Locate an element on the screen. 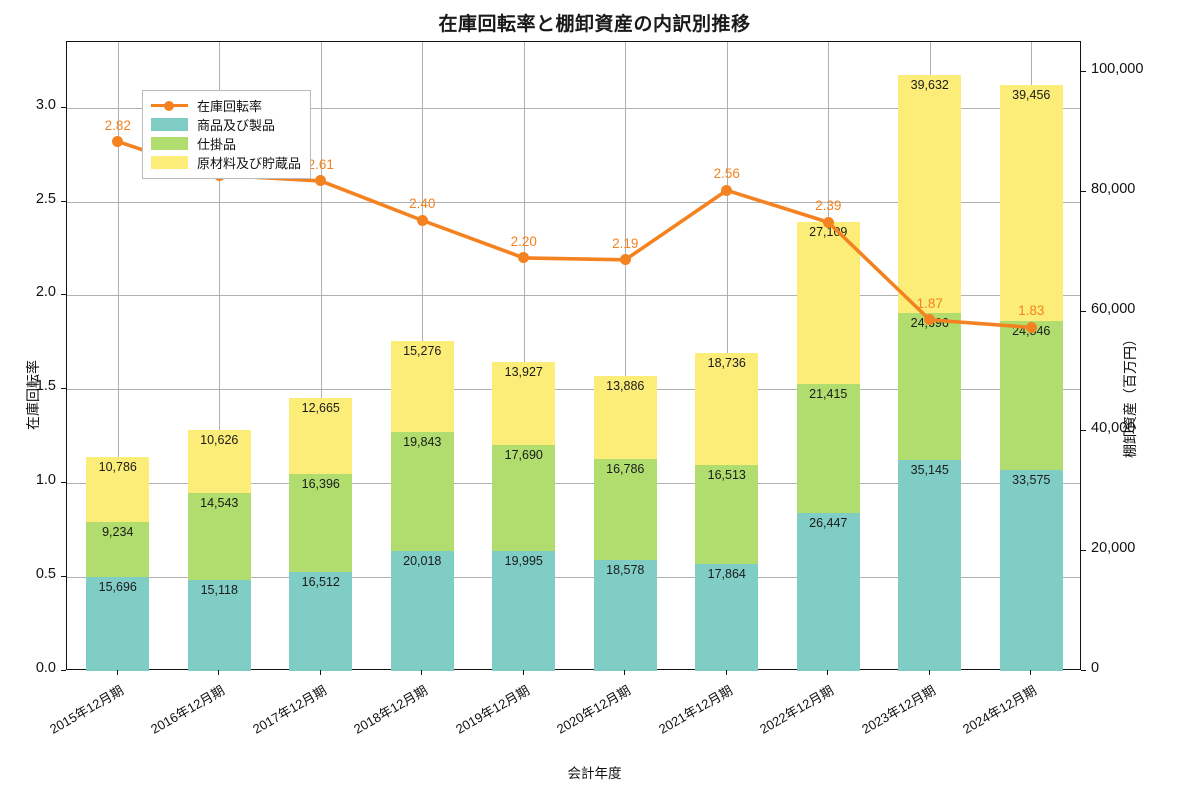 This screenshot has height=789, width=1189. x-tick-label: 2016年12月期 is located at coordinates (188, 709).